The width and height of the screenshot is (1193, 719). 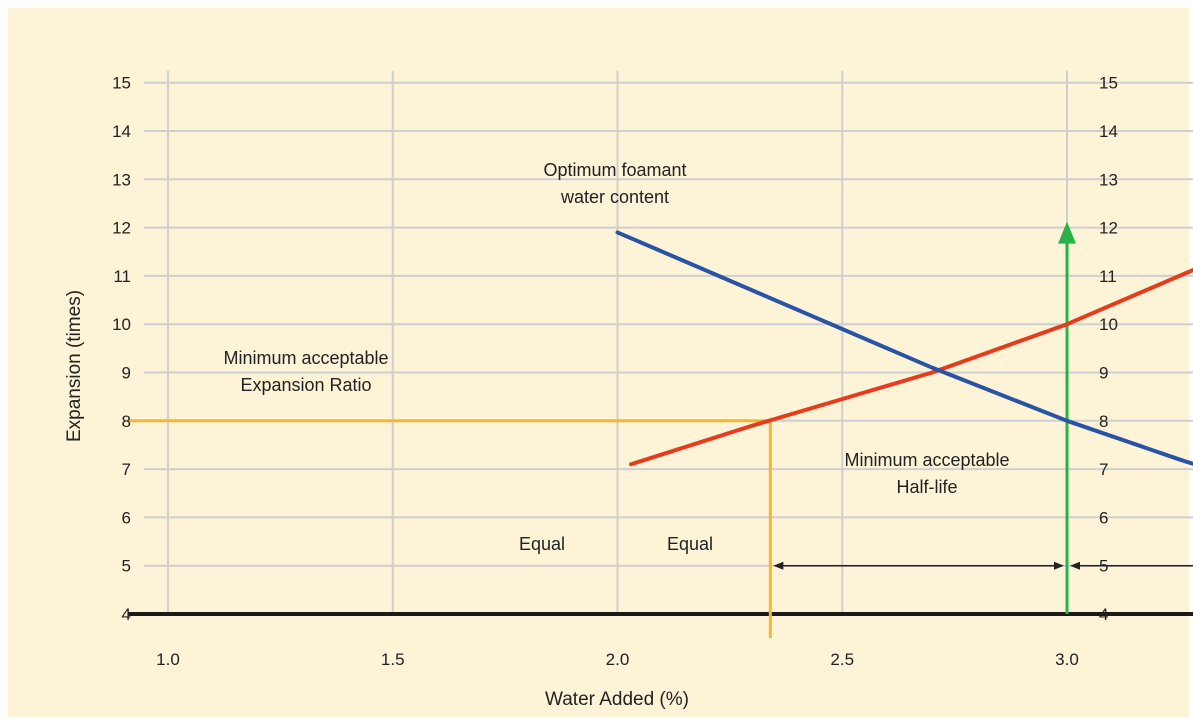 I want to click on y-tick-label-left: 14, so click(x=121, y=131).